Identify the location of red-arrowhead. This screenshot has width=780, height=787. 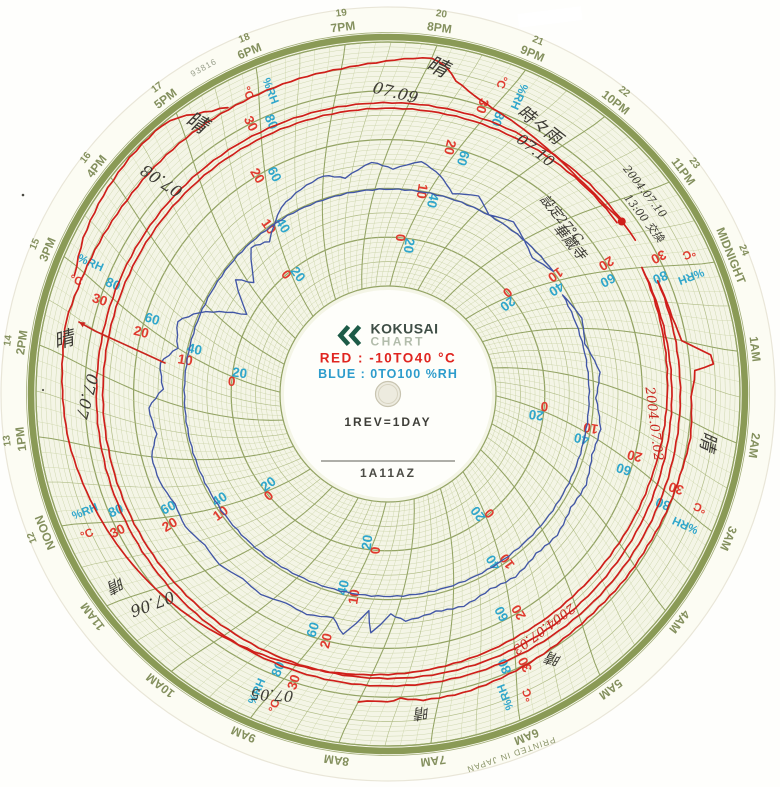
(82, 325).